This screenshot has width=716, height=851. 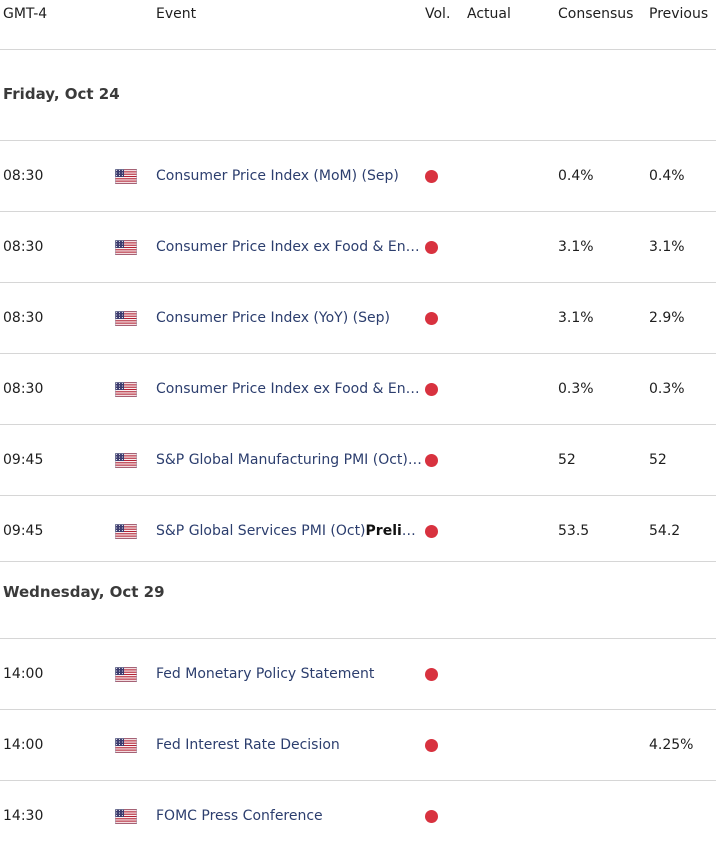 What do you see at coordinates (665, 531) in the screenshot?
I see `previous-value: 54.2` at bounding box center [665, 531].